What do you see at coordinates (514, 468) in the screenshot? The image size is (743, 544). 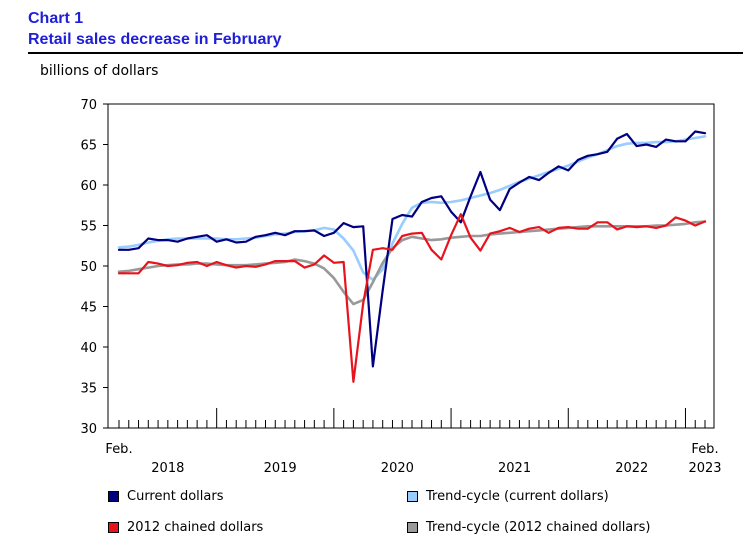 I see `x-year-label: 2021` at bounding box center [514, 468].